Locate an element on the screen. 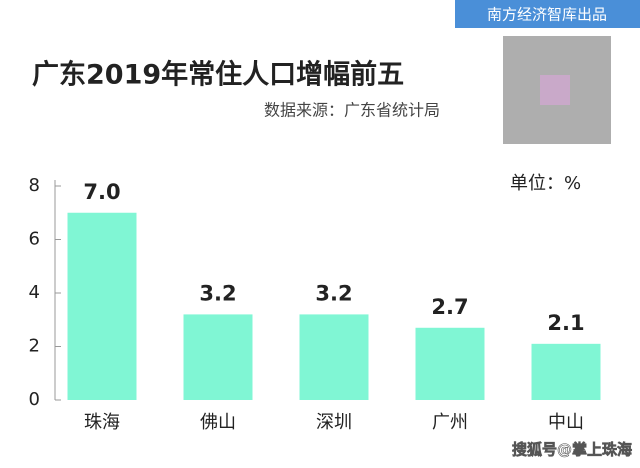  value-label: 2.7 is located at coordinates (449, 307).